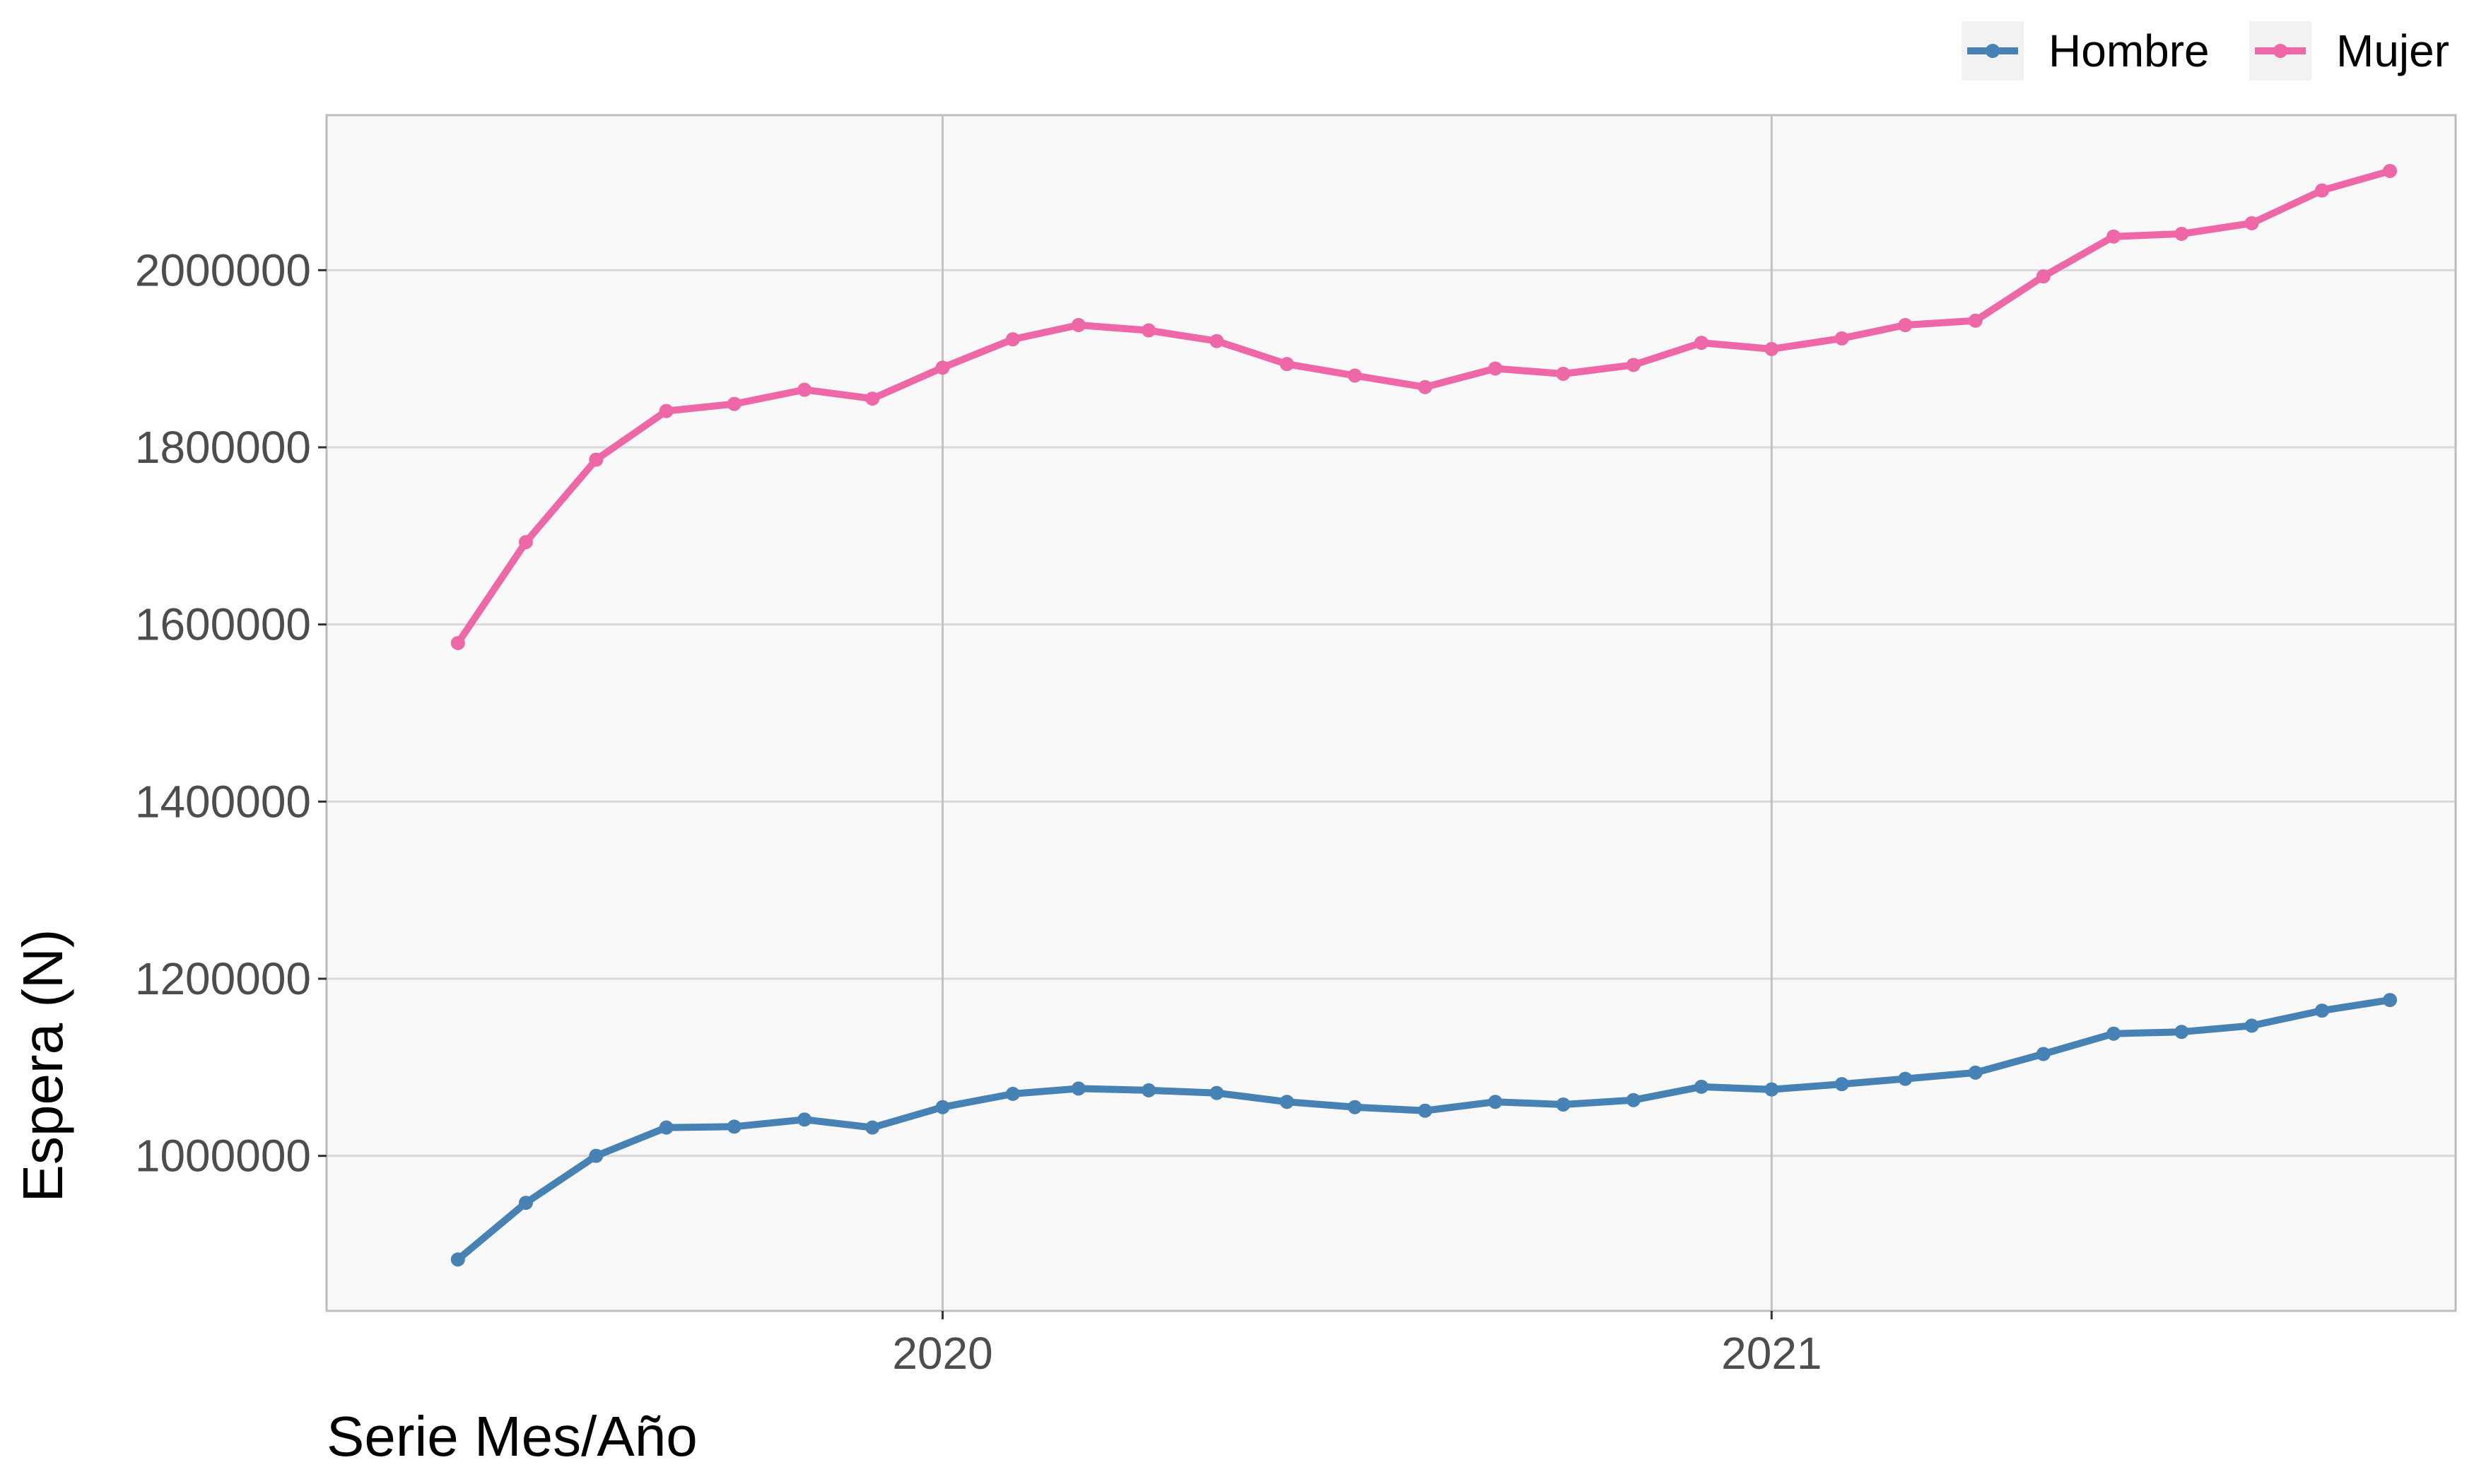 This screenshot has width=2474, height=1484. What do you see at coordinates (223, 624) in the screenshot?
I see `y-tick-label: 1600000` at bounding box center [223, 624].